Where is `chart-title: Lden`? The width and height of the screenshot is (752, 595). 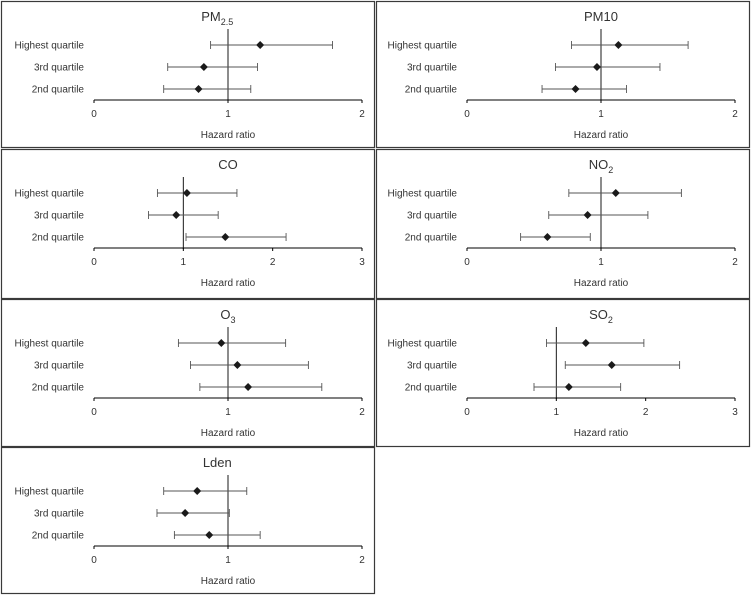
chart-title: Lden is located at coordinates (217, 462).